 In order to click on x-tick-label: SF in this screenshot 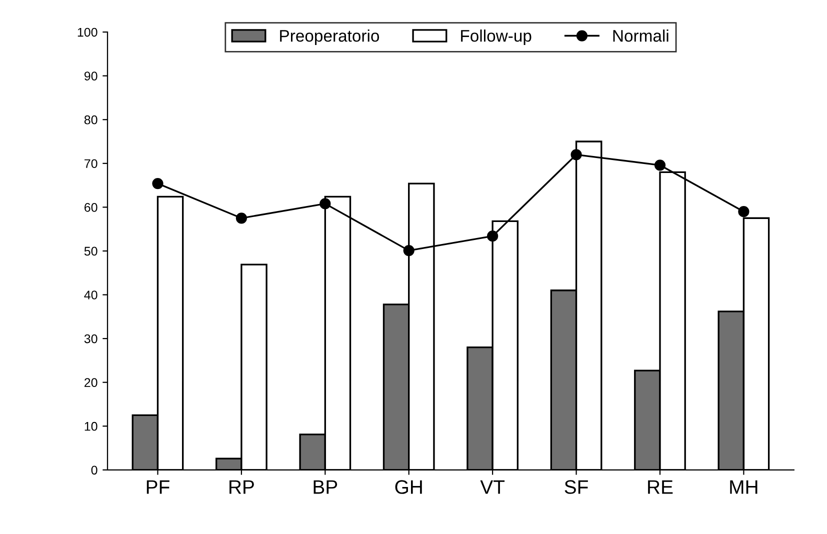, I will do `click(576, 487)`.